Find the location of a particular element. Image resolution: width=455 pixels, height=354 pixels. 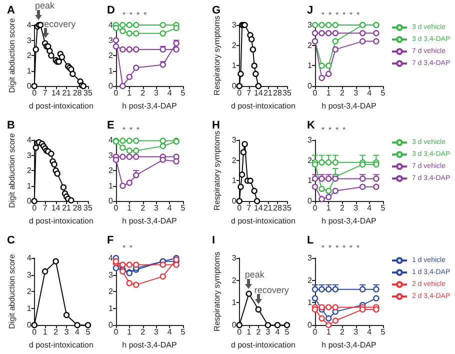

x-tick-label: 35 is located at coordinates (88, 208).